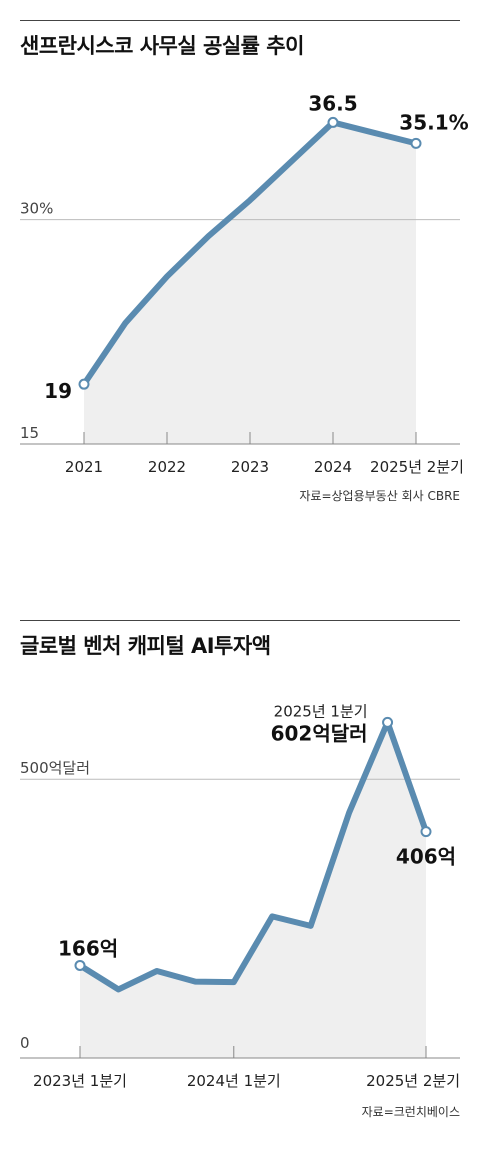 The width and height of the screenshot is (480, 1160). What do you see at coordinates (319, 733) in the screenshot?
I see `data-label: 602억달러` at bounding box center [319, 733].